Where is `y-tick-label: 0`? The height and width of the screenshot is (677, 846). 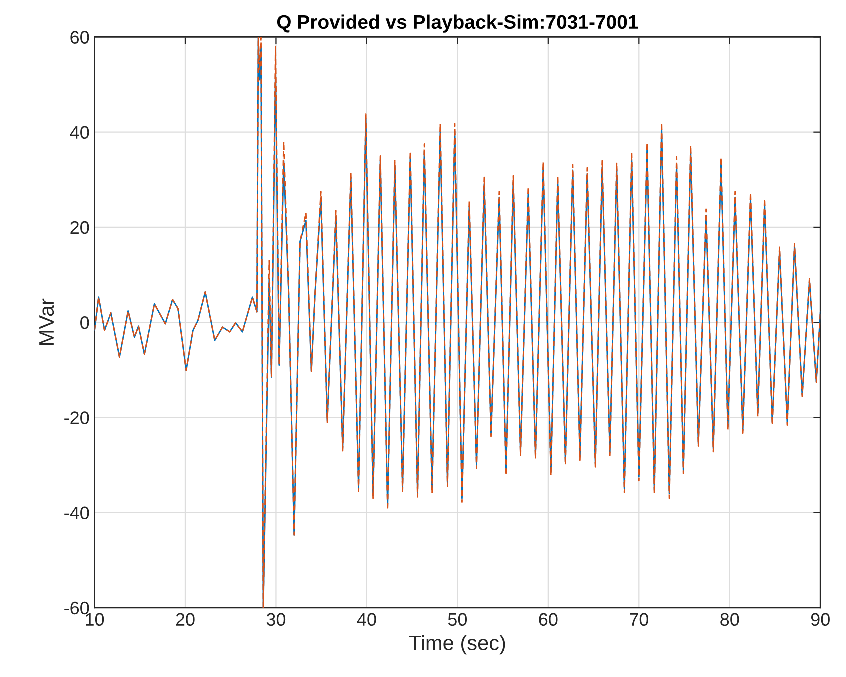 y-tick-label: 0 is located at coordinates (85, 323).